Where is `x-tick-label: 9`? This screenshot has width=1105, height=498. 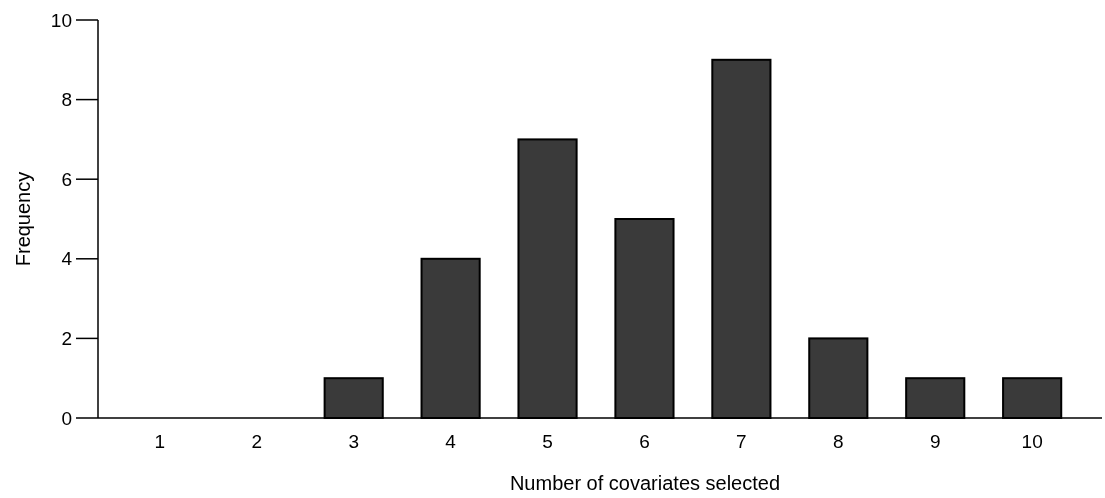
x-tick-label: 9 is located at coordinates (935, 441).